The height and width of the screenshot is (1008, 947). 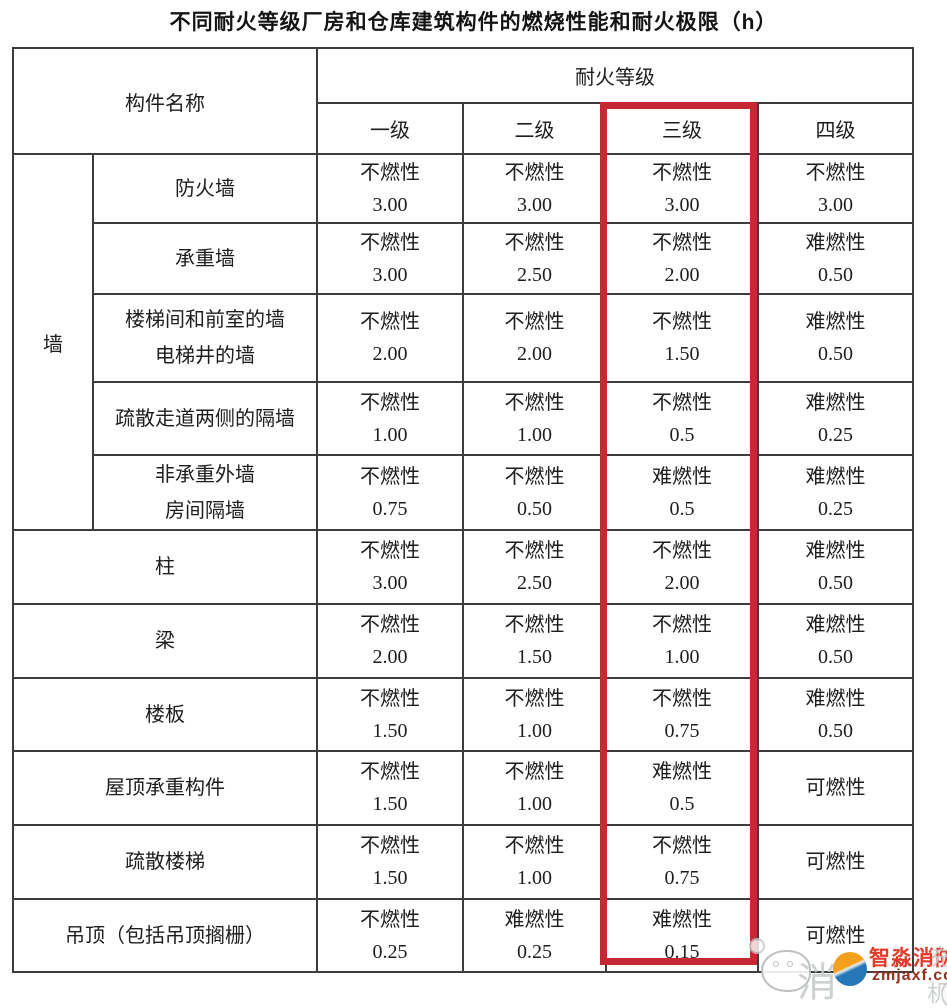 I want to click on table-row-beam: 梁 不燃性 2.00 不燃性 1.50 不燃性 1.00 难燃性 0.50, so click(x=463, y=641).